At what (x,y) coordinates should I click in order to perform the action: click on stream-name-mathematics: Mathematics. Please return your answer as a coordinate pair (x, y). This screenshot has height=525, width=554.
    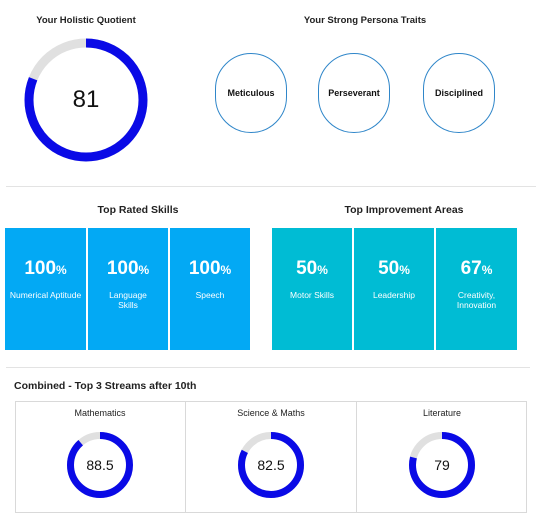
    Looking at the image, I should click on (100, 413).